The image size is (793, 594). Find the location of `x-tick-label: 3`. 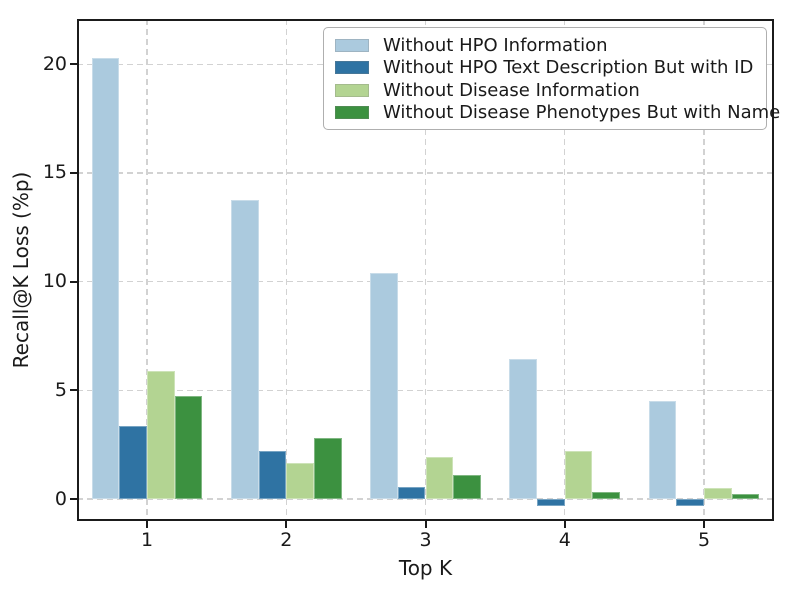

x-tick-label: 3 is located at coordinates (425, 540).